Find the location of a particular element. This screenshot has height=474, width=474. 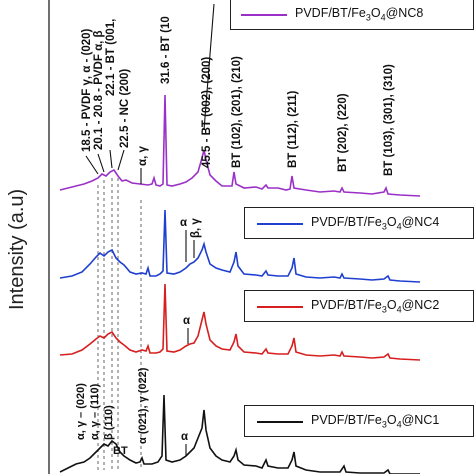

spectrum-nc2 is located at coordinates (240, 322).